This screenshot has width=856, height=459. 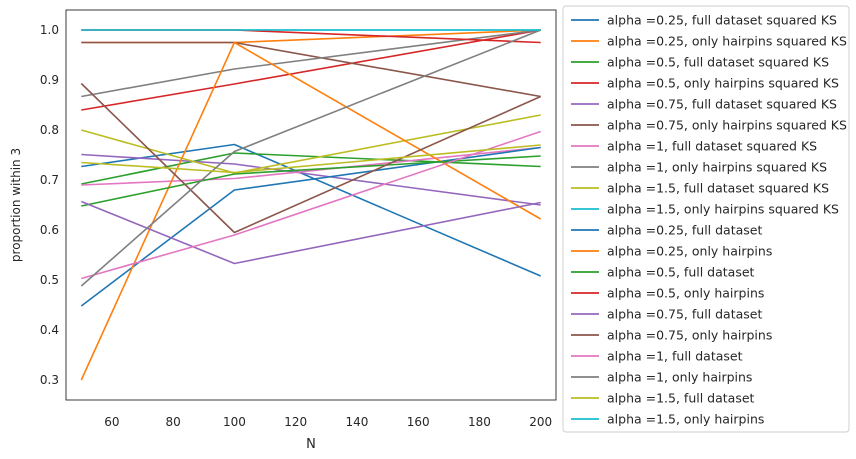 I want to click on legend-label: alpha =1, only hairpins squared KS, so click(x=717, y=167).